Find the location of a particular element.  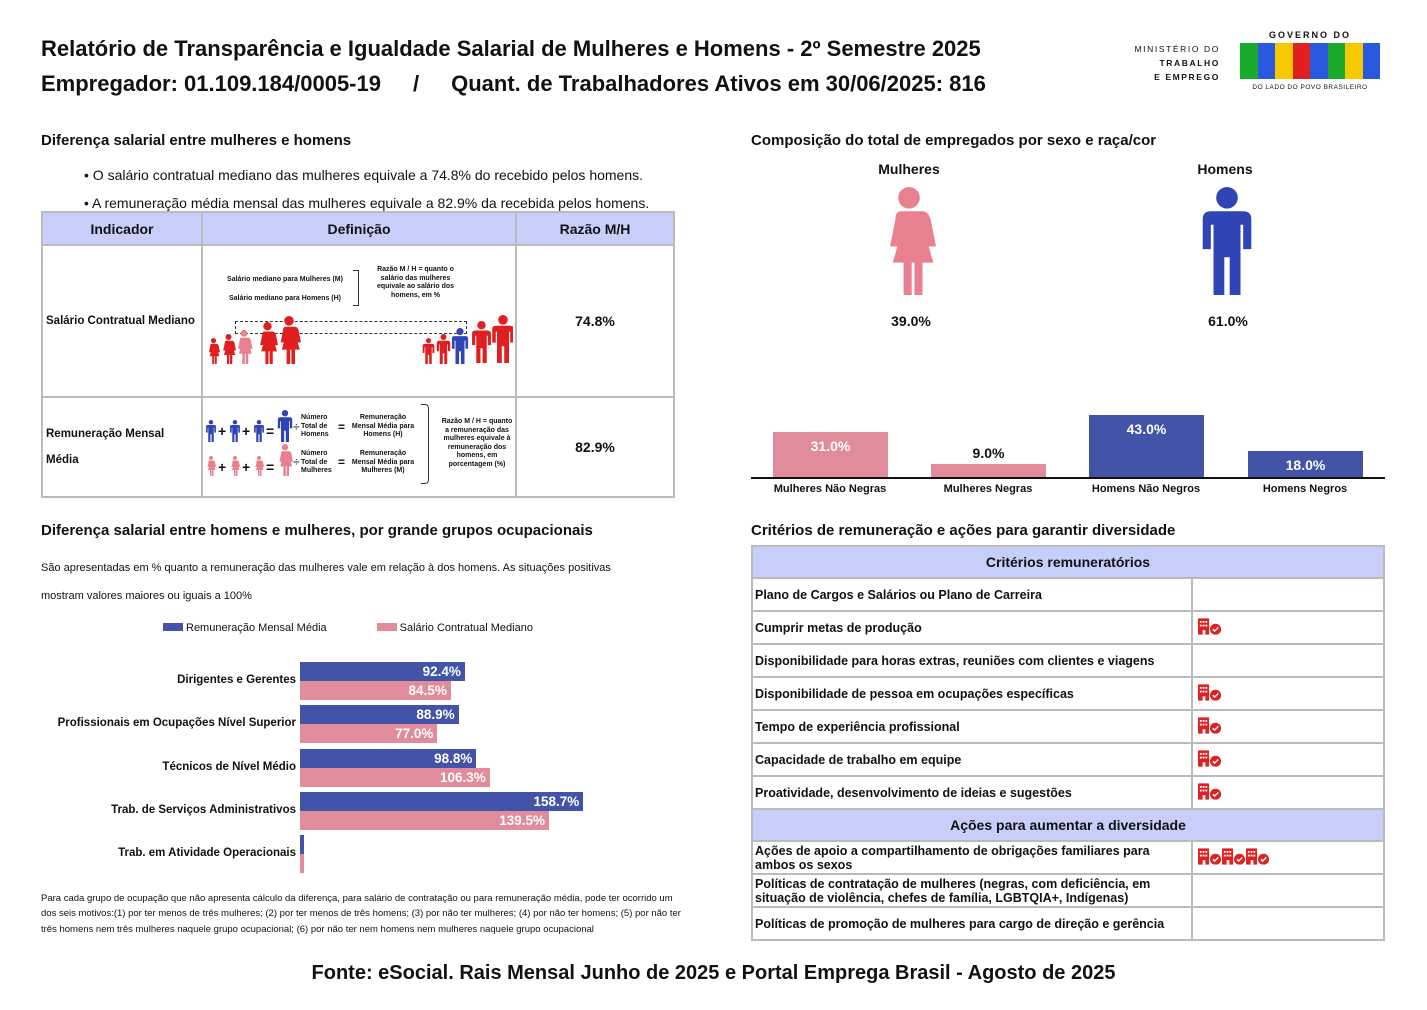

median-salary-bar: 139.5% is located at coordinates (424, 820).